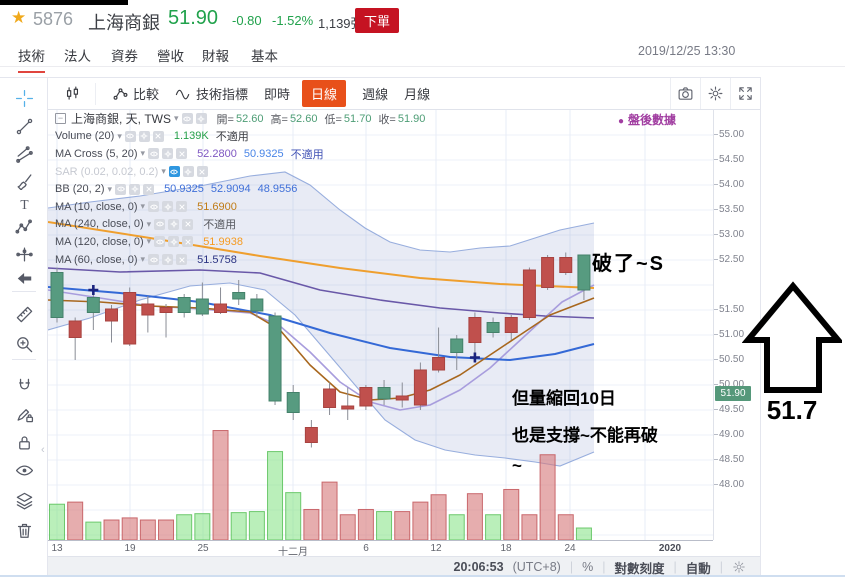 The image size is (845, 577). I want to click on star-icon: ★, so click(19, 17).